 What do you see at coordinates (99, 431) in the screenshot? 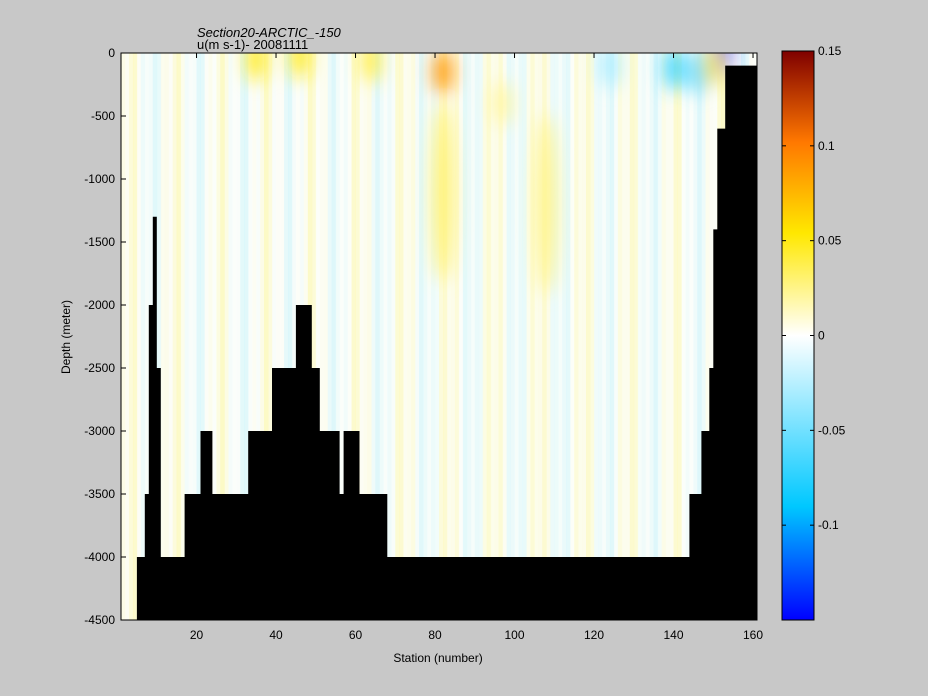
I see `y-tick-label: -3000` at bounding box center [99, 431].